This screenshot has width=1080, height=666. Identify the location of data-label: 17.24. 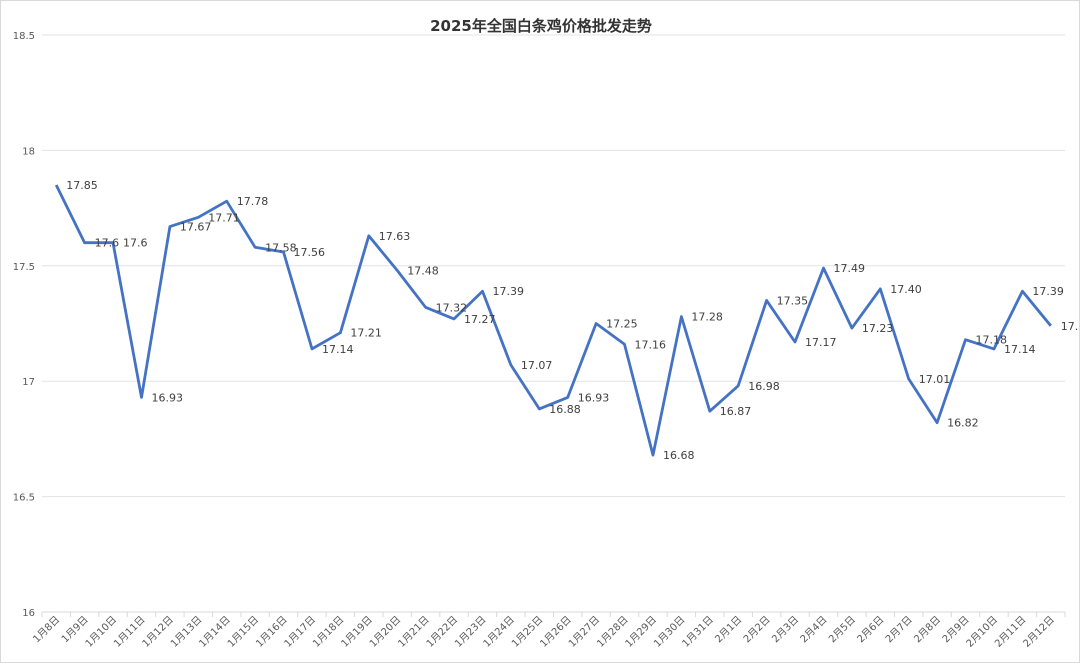
(1070, 326).